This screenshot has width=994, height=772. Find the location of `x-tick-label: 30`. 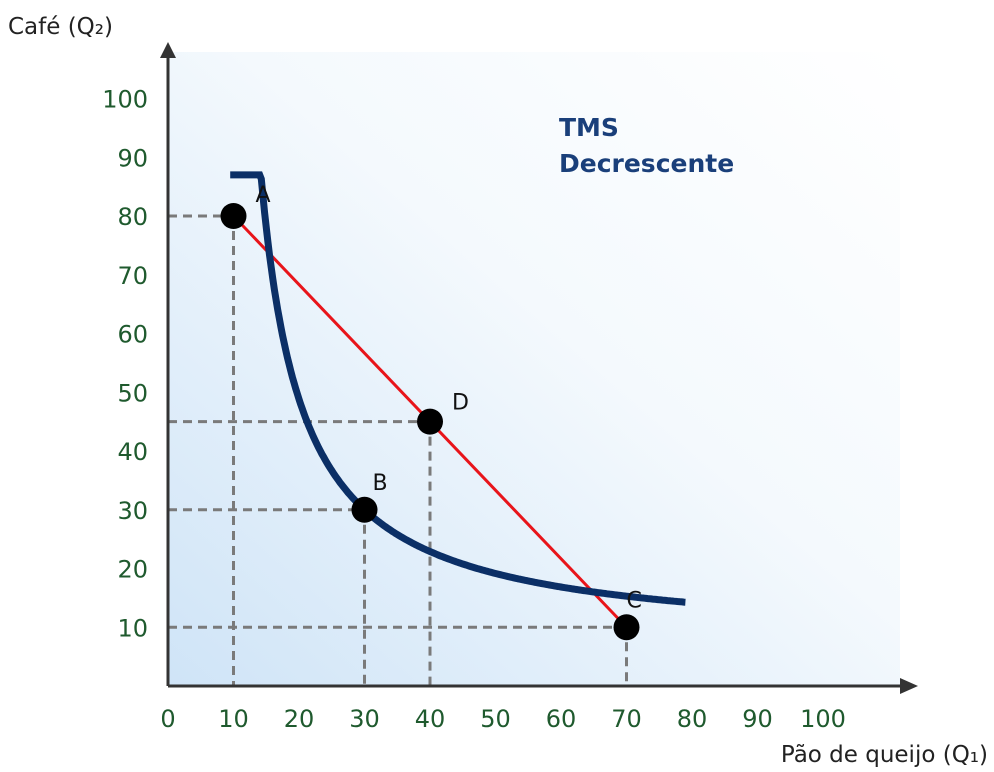

x-tick-label: 30 is located at coordinates (364, 719).